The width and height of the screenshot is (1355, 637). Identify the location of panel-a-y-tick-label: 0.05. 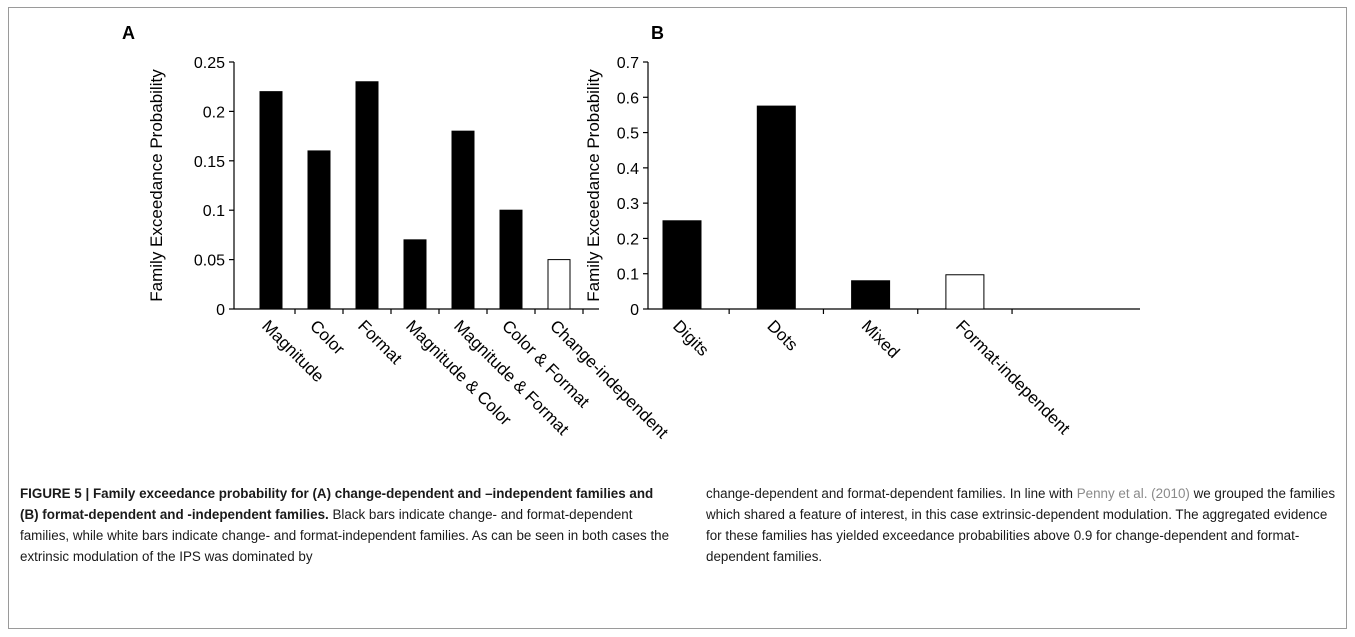
(209, 261).